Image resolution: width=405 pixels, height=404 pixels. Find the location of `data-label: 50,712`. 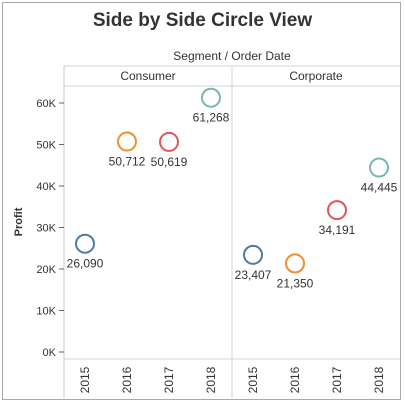

data-label: 50,712 is located at coordinates (127, 162).